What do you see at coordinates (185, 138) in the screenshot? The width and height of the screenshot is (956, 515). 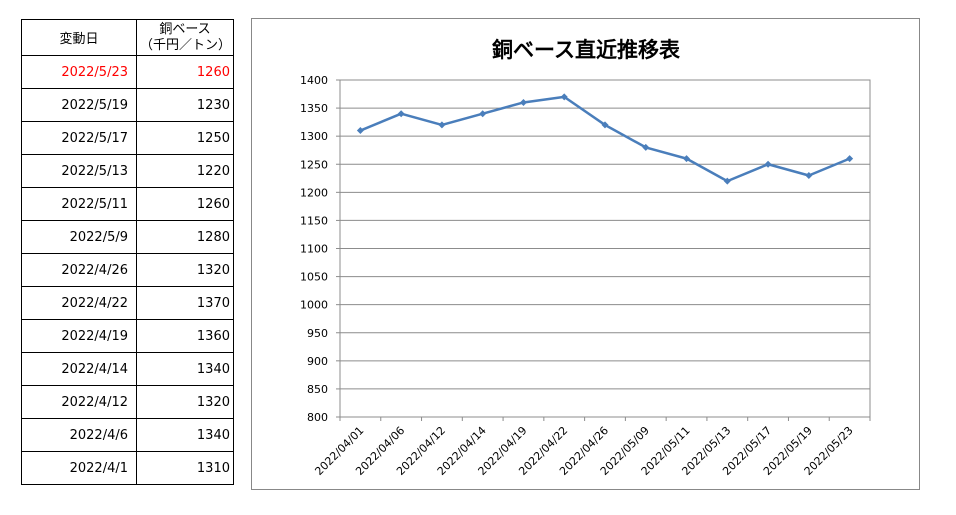 I see `row-value: 1250` at bounding box center [185, 138].